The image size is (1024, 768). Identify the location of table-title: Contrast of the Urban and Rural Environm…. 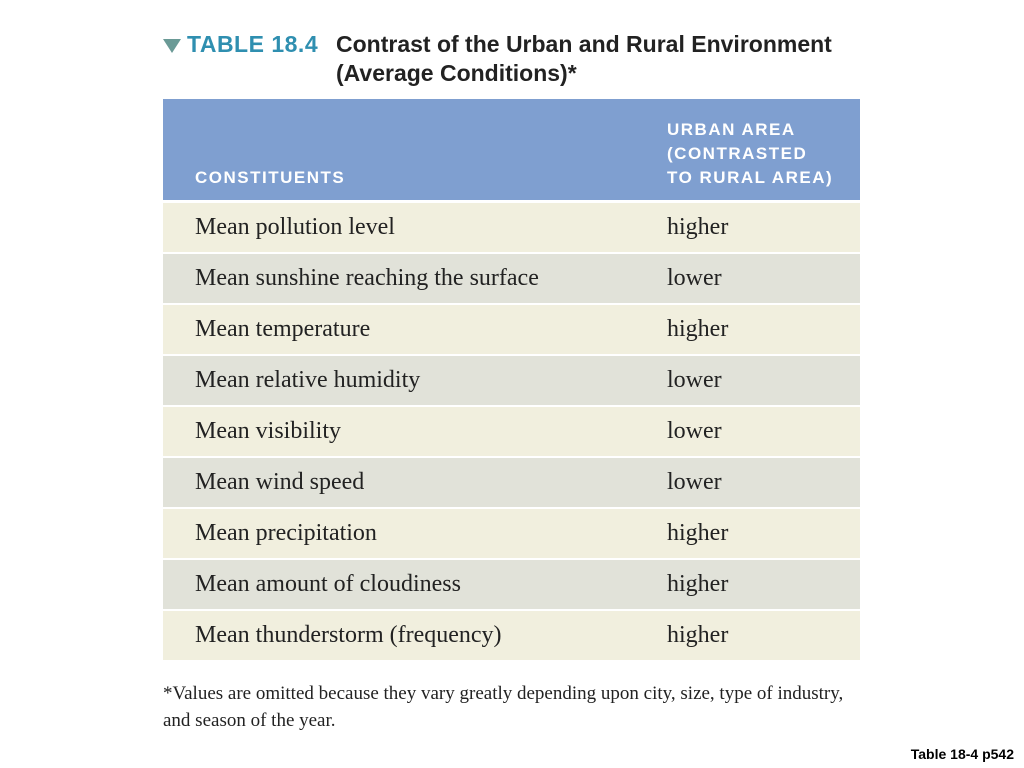
(584, 58).